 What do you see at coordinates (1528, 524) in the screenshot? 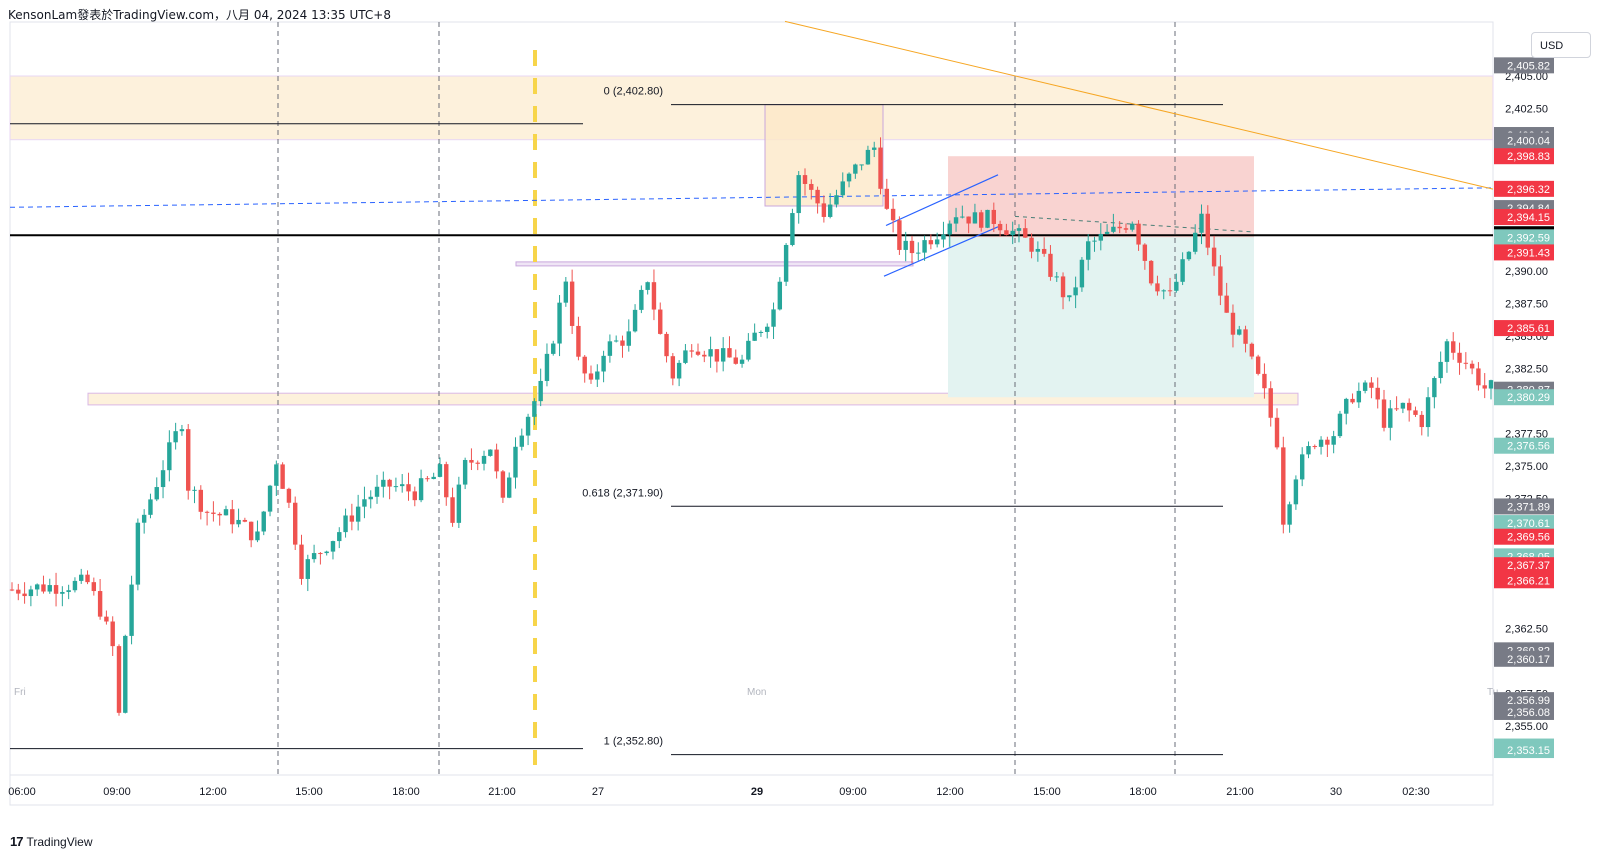
I see `price-badge-text-15: 2,370.61` at bounding box center [1528, 524].